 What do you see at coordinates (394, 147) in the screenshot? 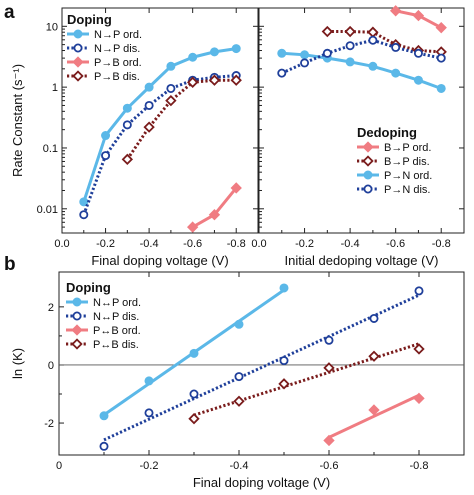
I see `legend-entry: B→P ord.` at bounding box center [394, 147].